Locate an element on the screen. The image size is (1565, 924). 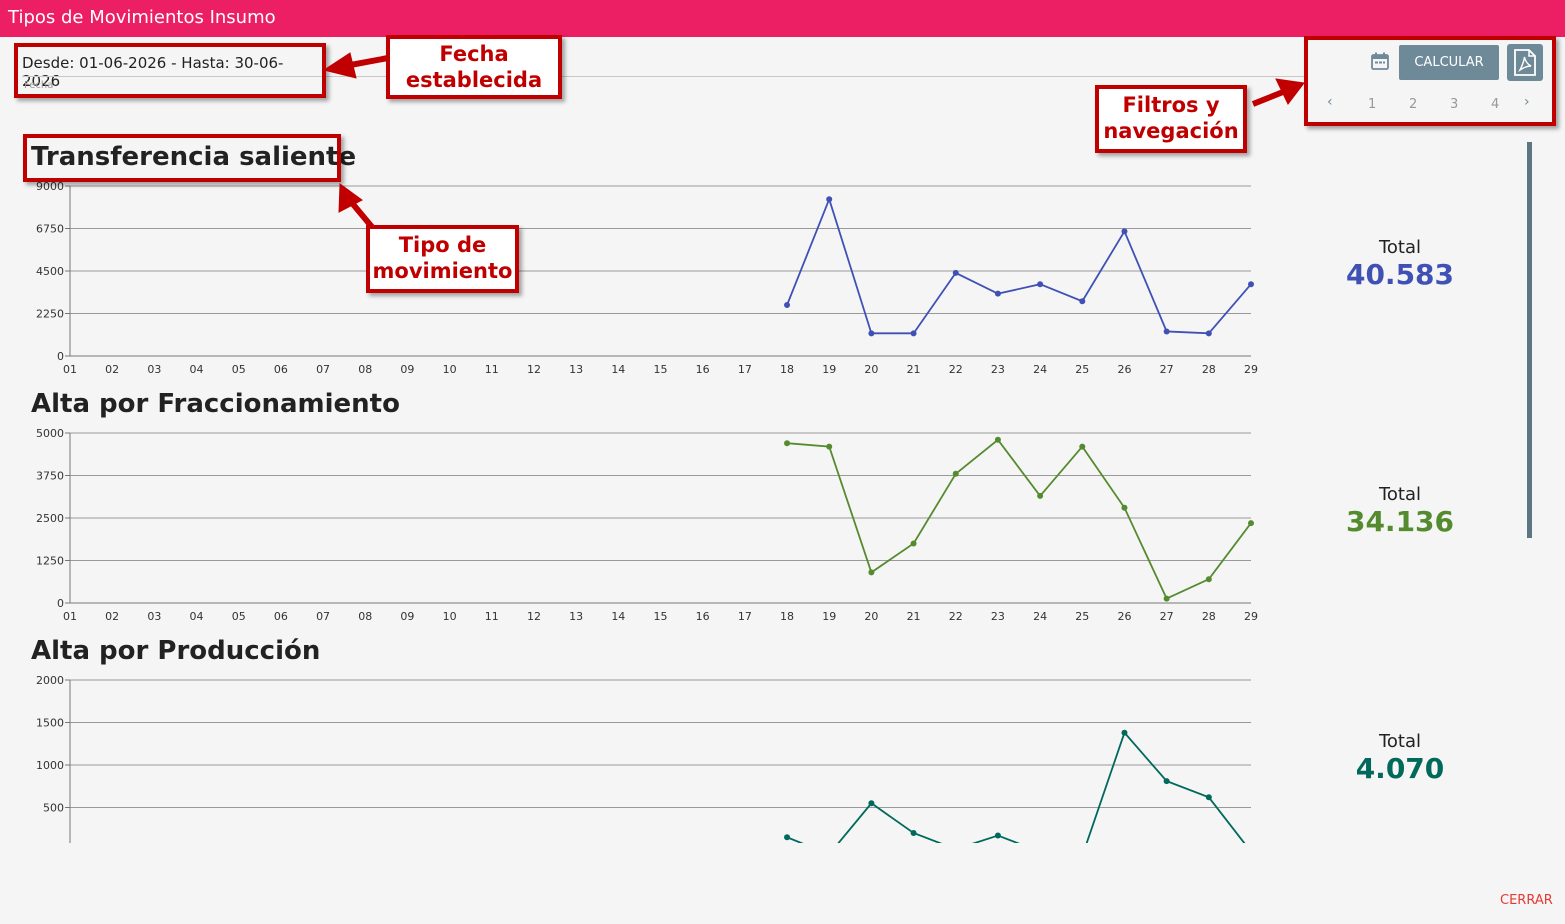
x-tick-label: 18 is located at coordinates (787, 369).